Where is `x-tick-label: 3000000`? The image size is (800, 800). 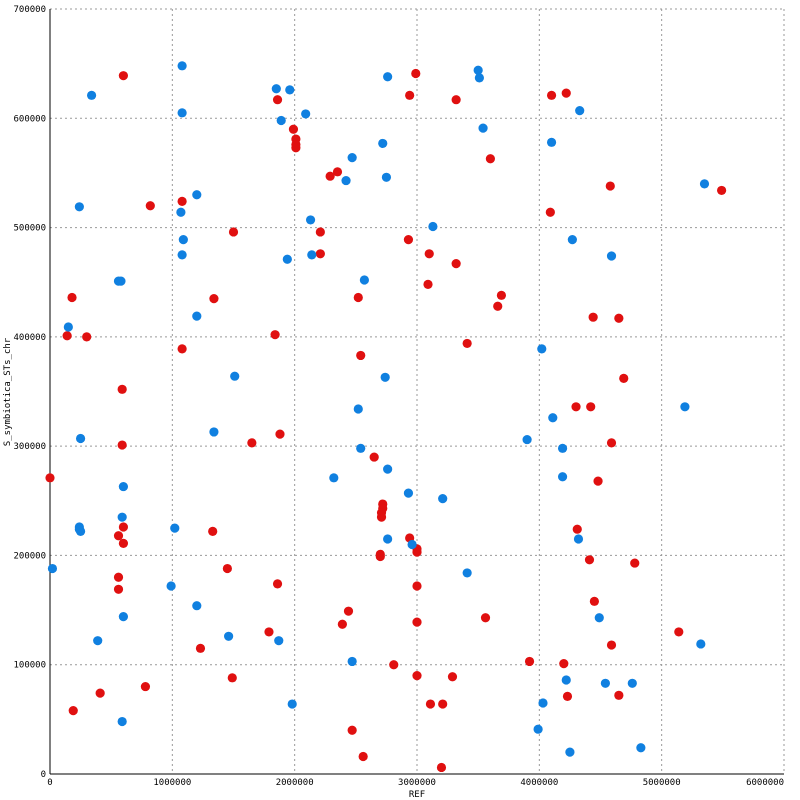 x-tick-label: 3000000 is located at coordinates (417, 783).